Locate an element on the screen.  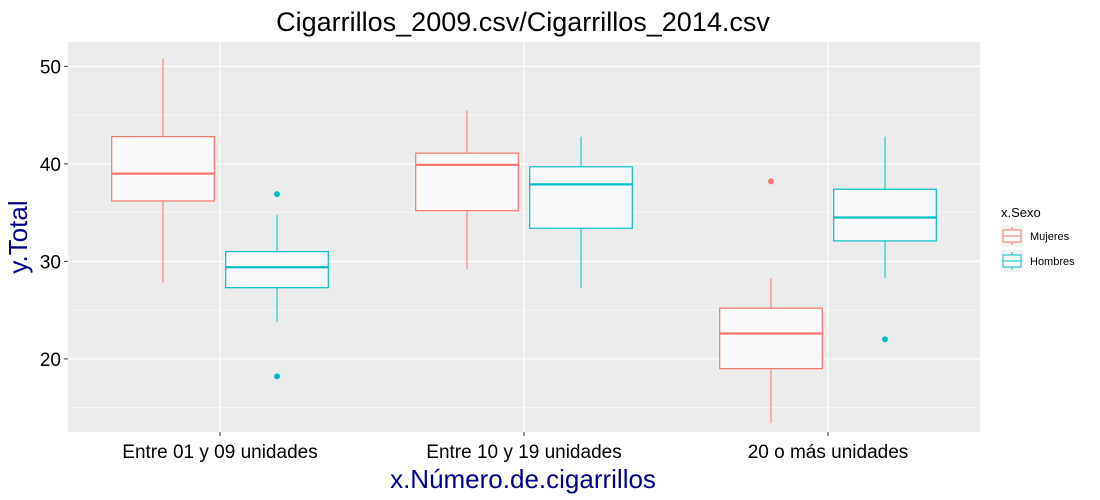
x-tick-label: 20 o más unidades is located at coordinates (828, 452).